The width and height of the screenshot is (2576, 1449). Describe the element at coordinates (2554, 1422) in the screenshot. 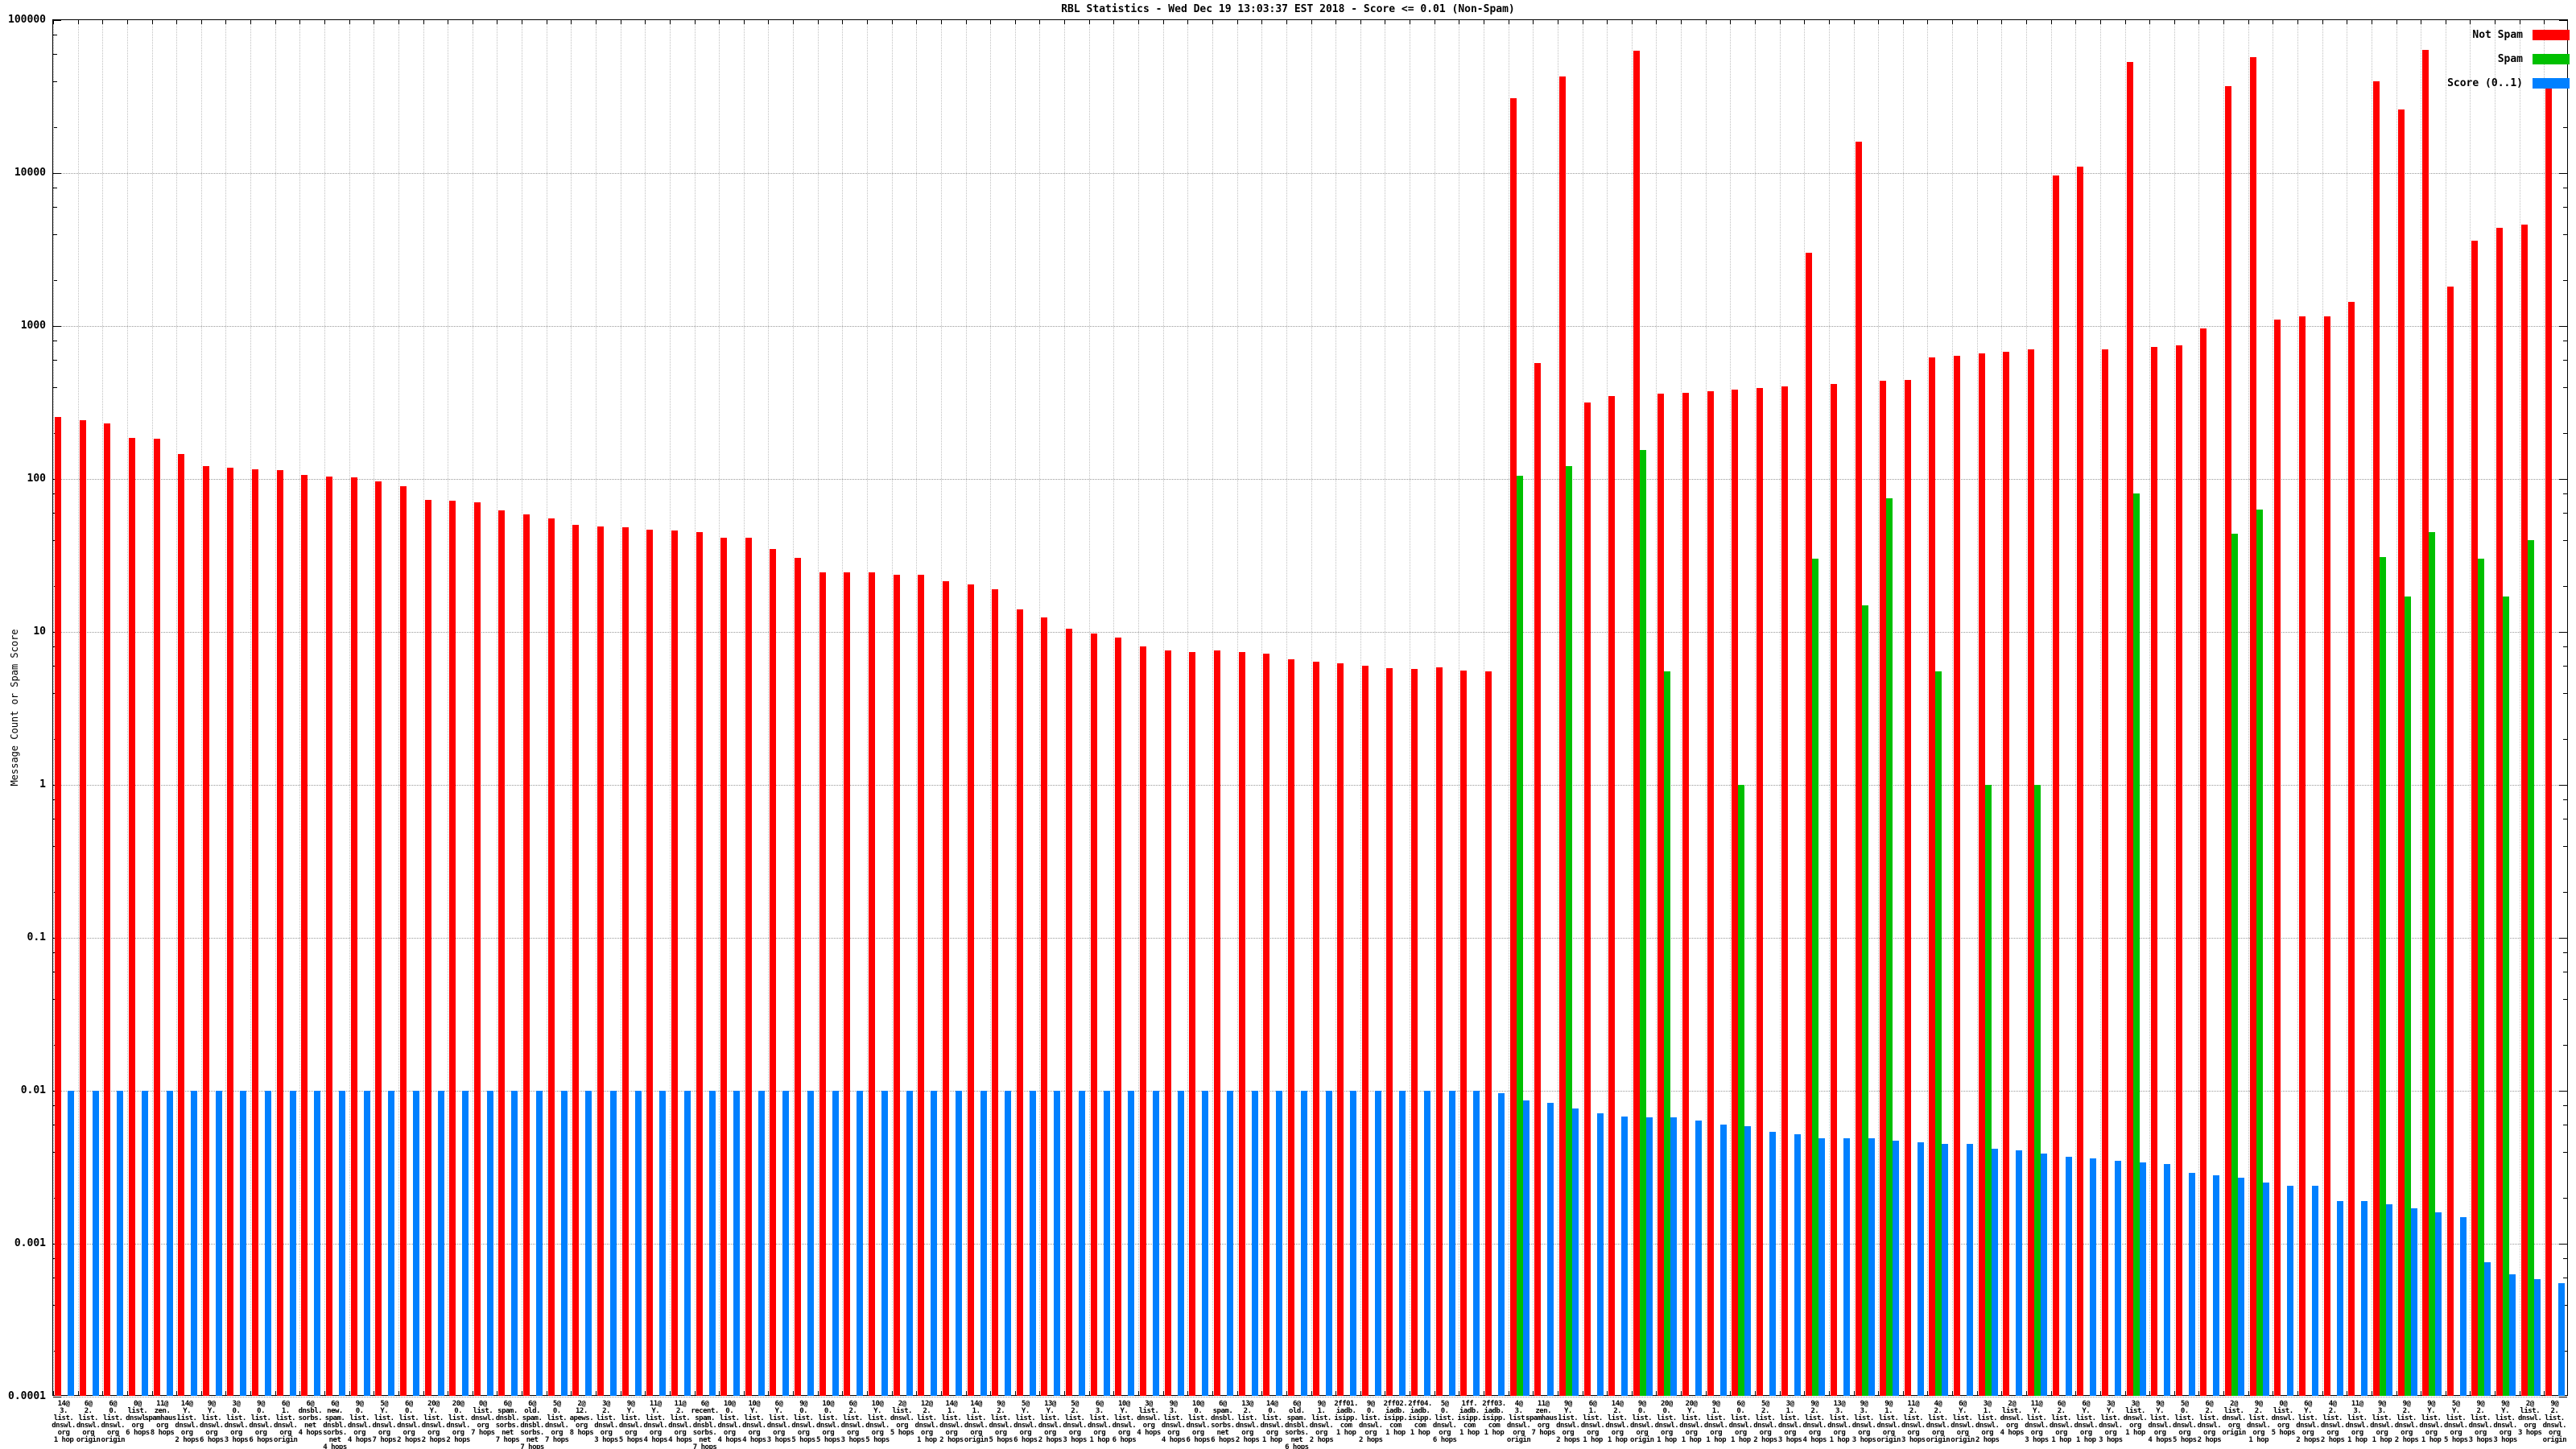

I see `x-category-label: 9@ 2. list. dnswl. org origin` at that location.